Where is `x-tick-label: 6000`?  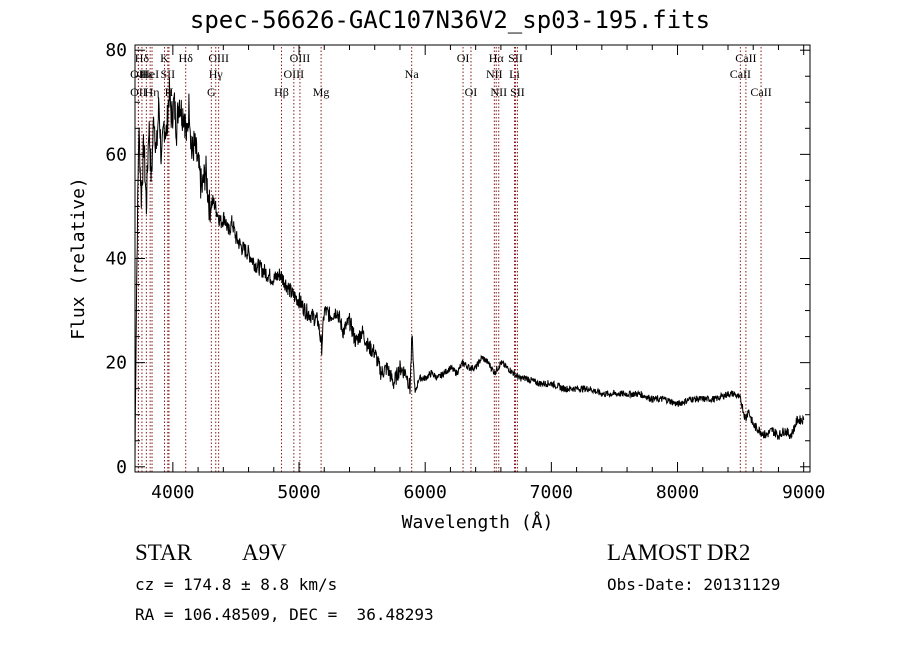
x-tick-label: 6000 is located at coordinates (425, 492).